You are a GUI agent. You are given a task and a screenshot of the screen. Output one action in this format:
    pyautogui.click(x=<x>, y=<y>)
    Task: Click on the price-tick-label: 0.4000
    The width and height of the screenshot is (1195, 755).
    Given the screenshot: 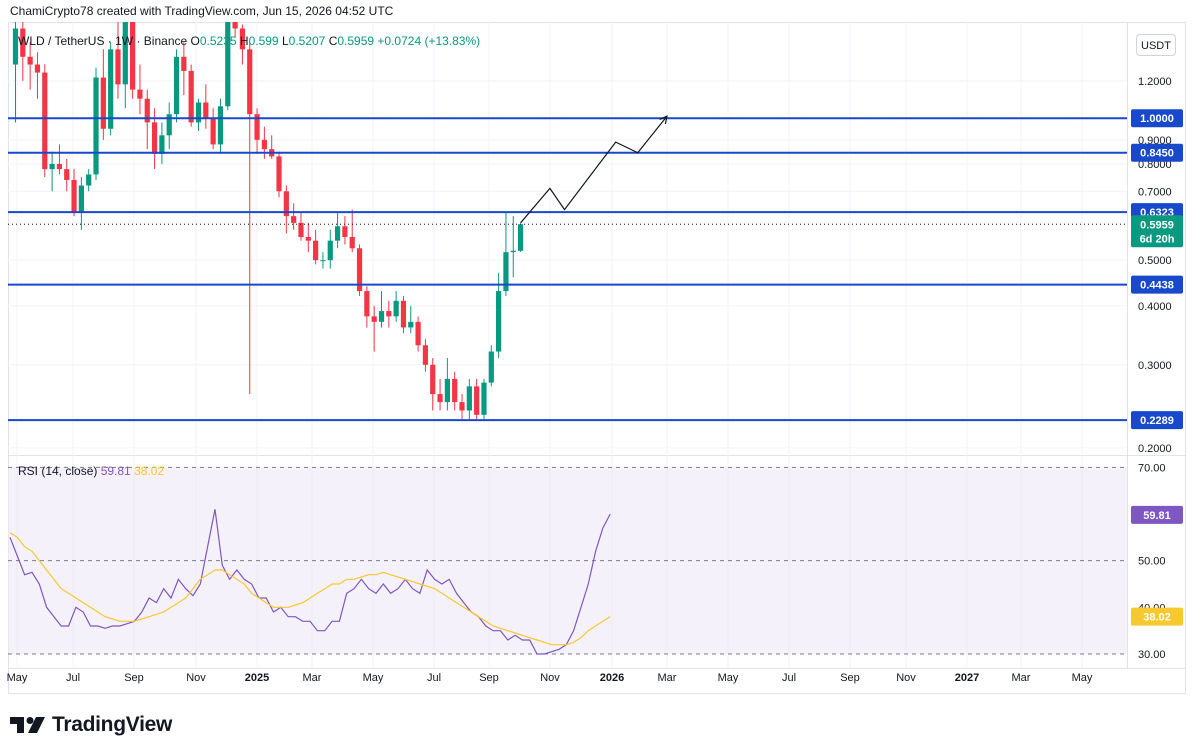 What is the action you would take?
    pyautogui.click(x=1155, y=307)
    